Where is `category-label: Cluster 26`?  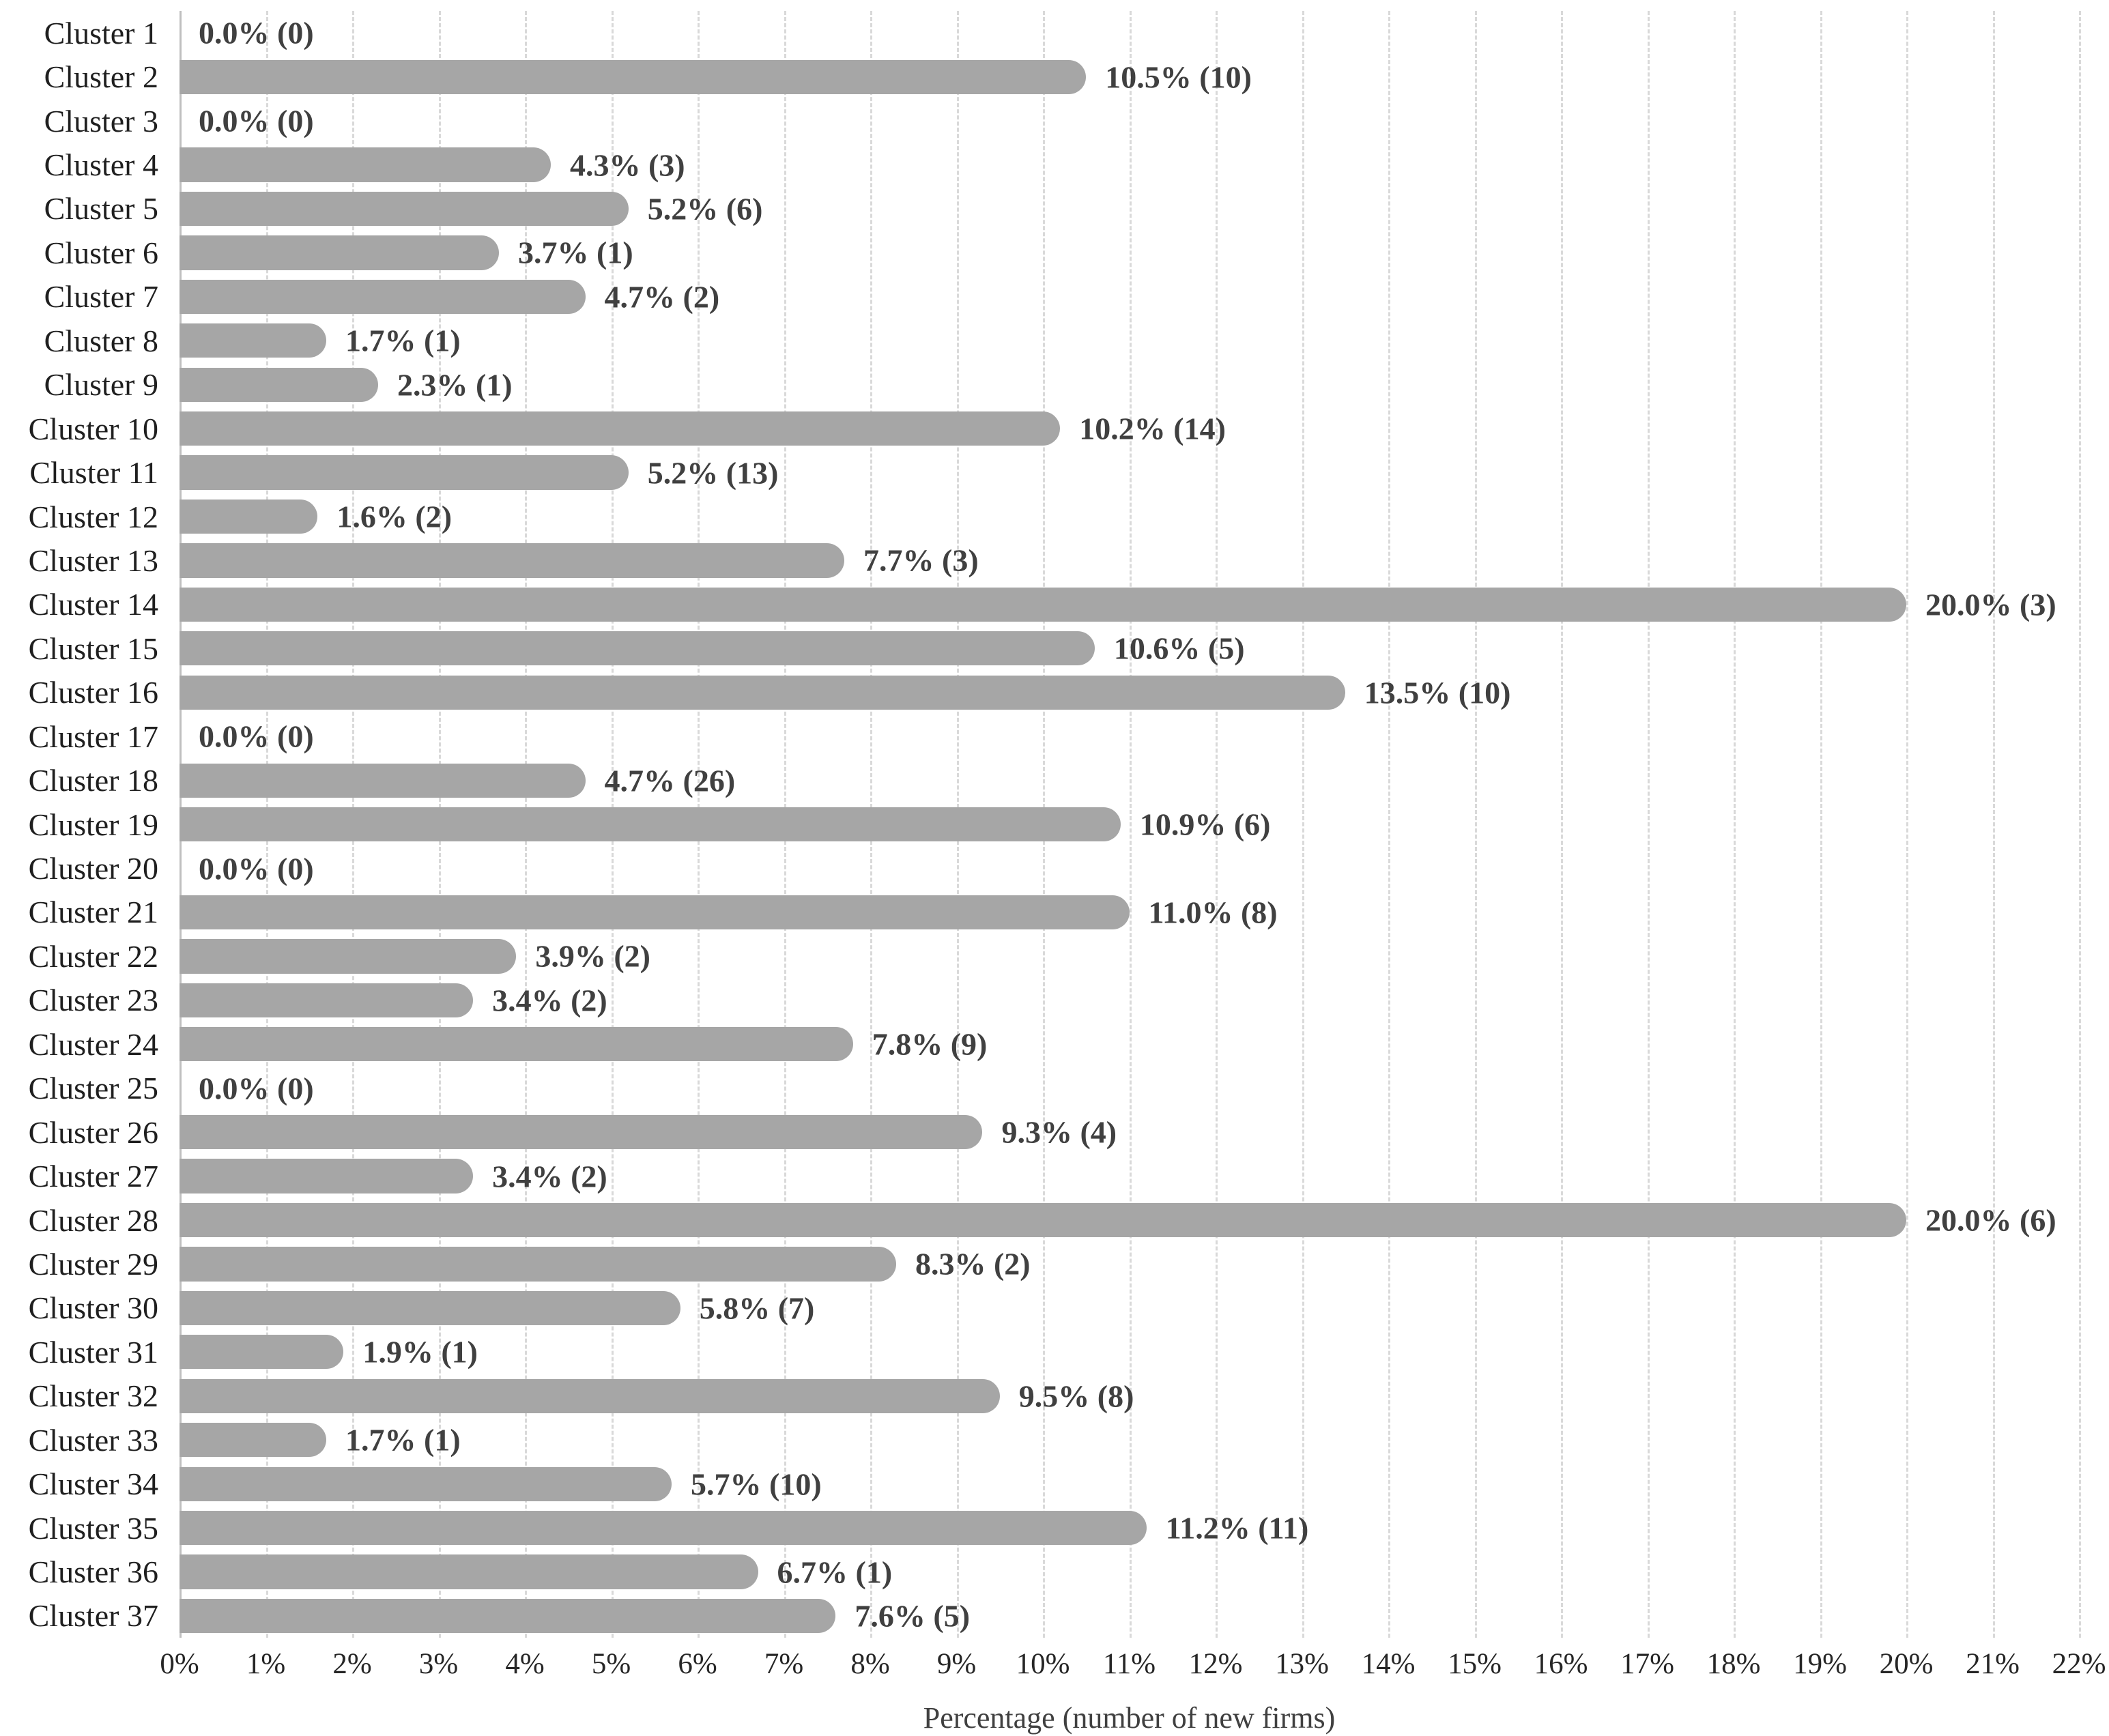 category-label: Cluster 26 is located at coordinates (93, 1132).